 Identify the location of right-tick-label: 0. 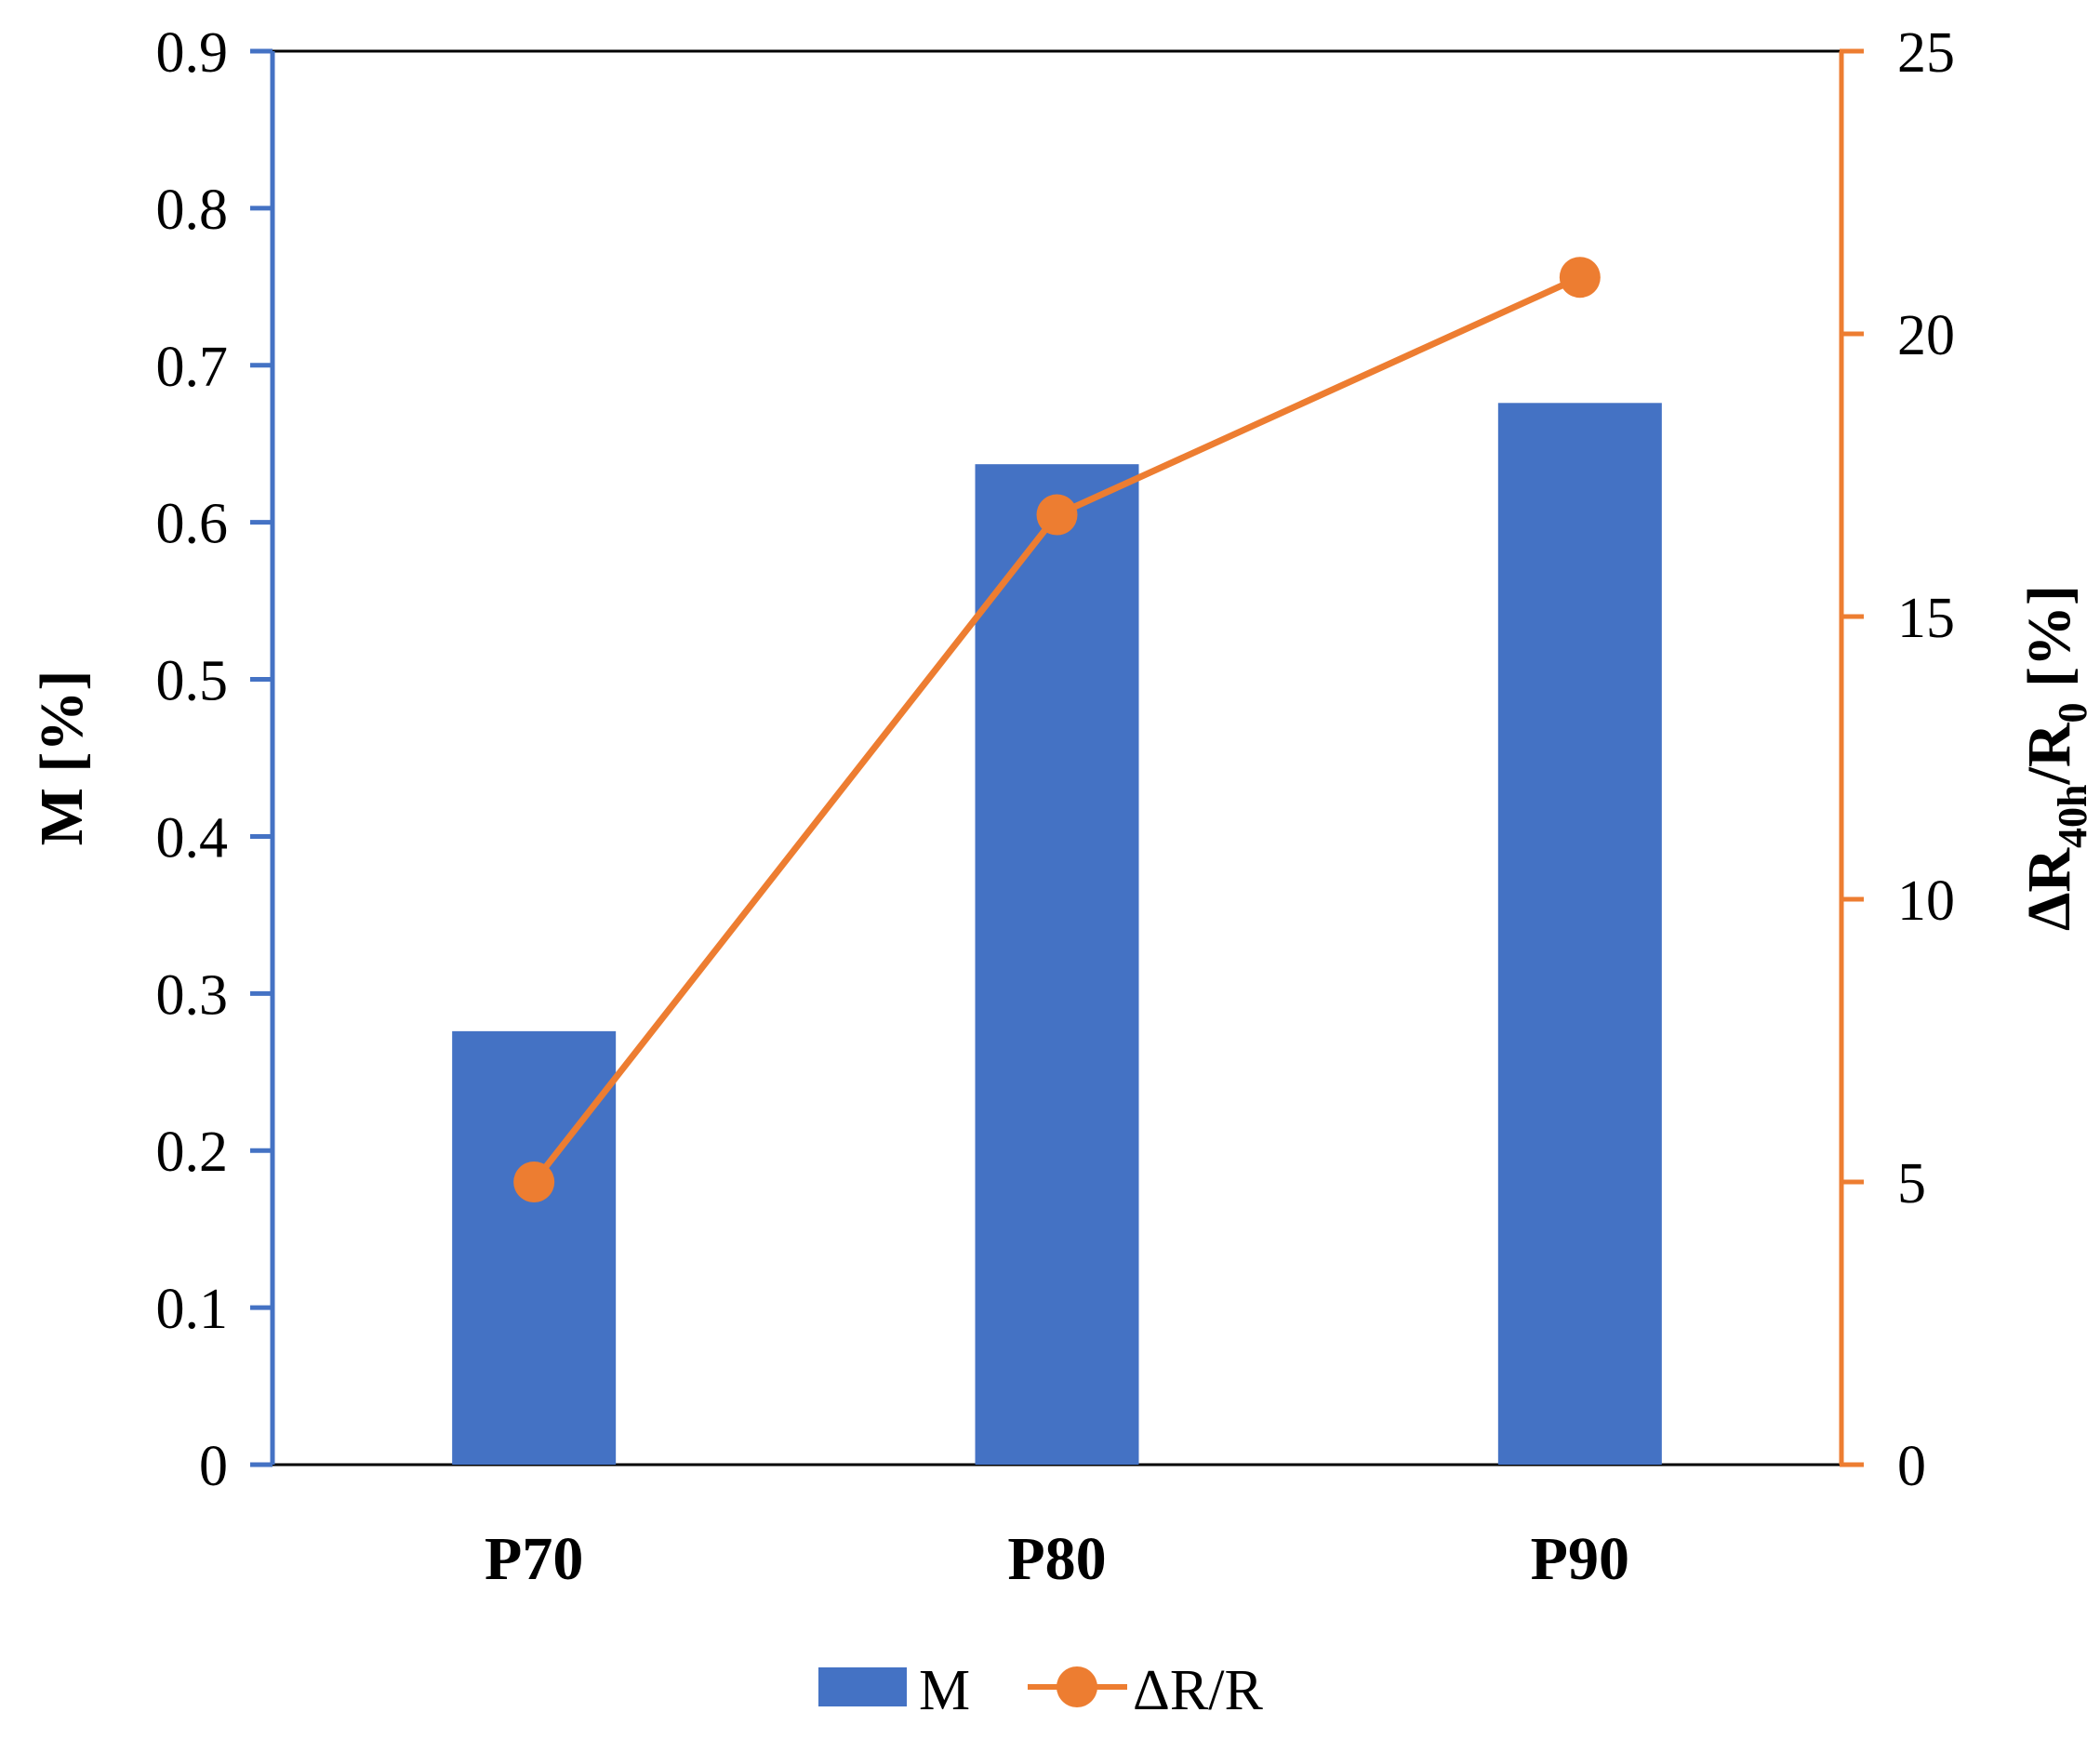
(1912, 1466).